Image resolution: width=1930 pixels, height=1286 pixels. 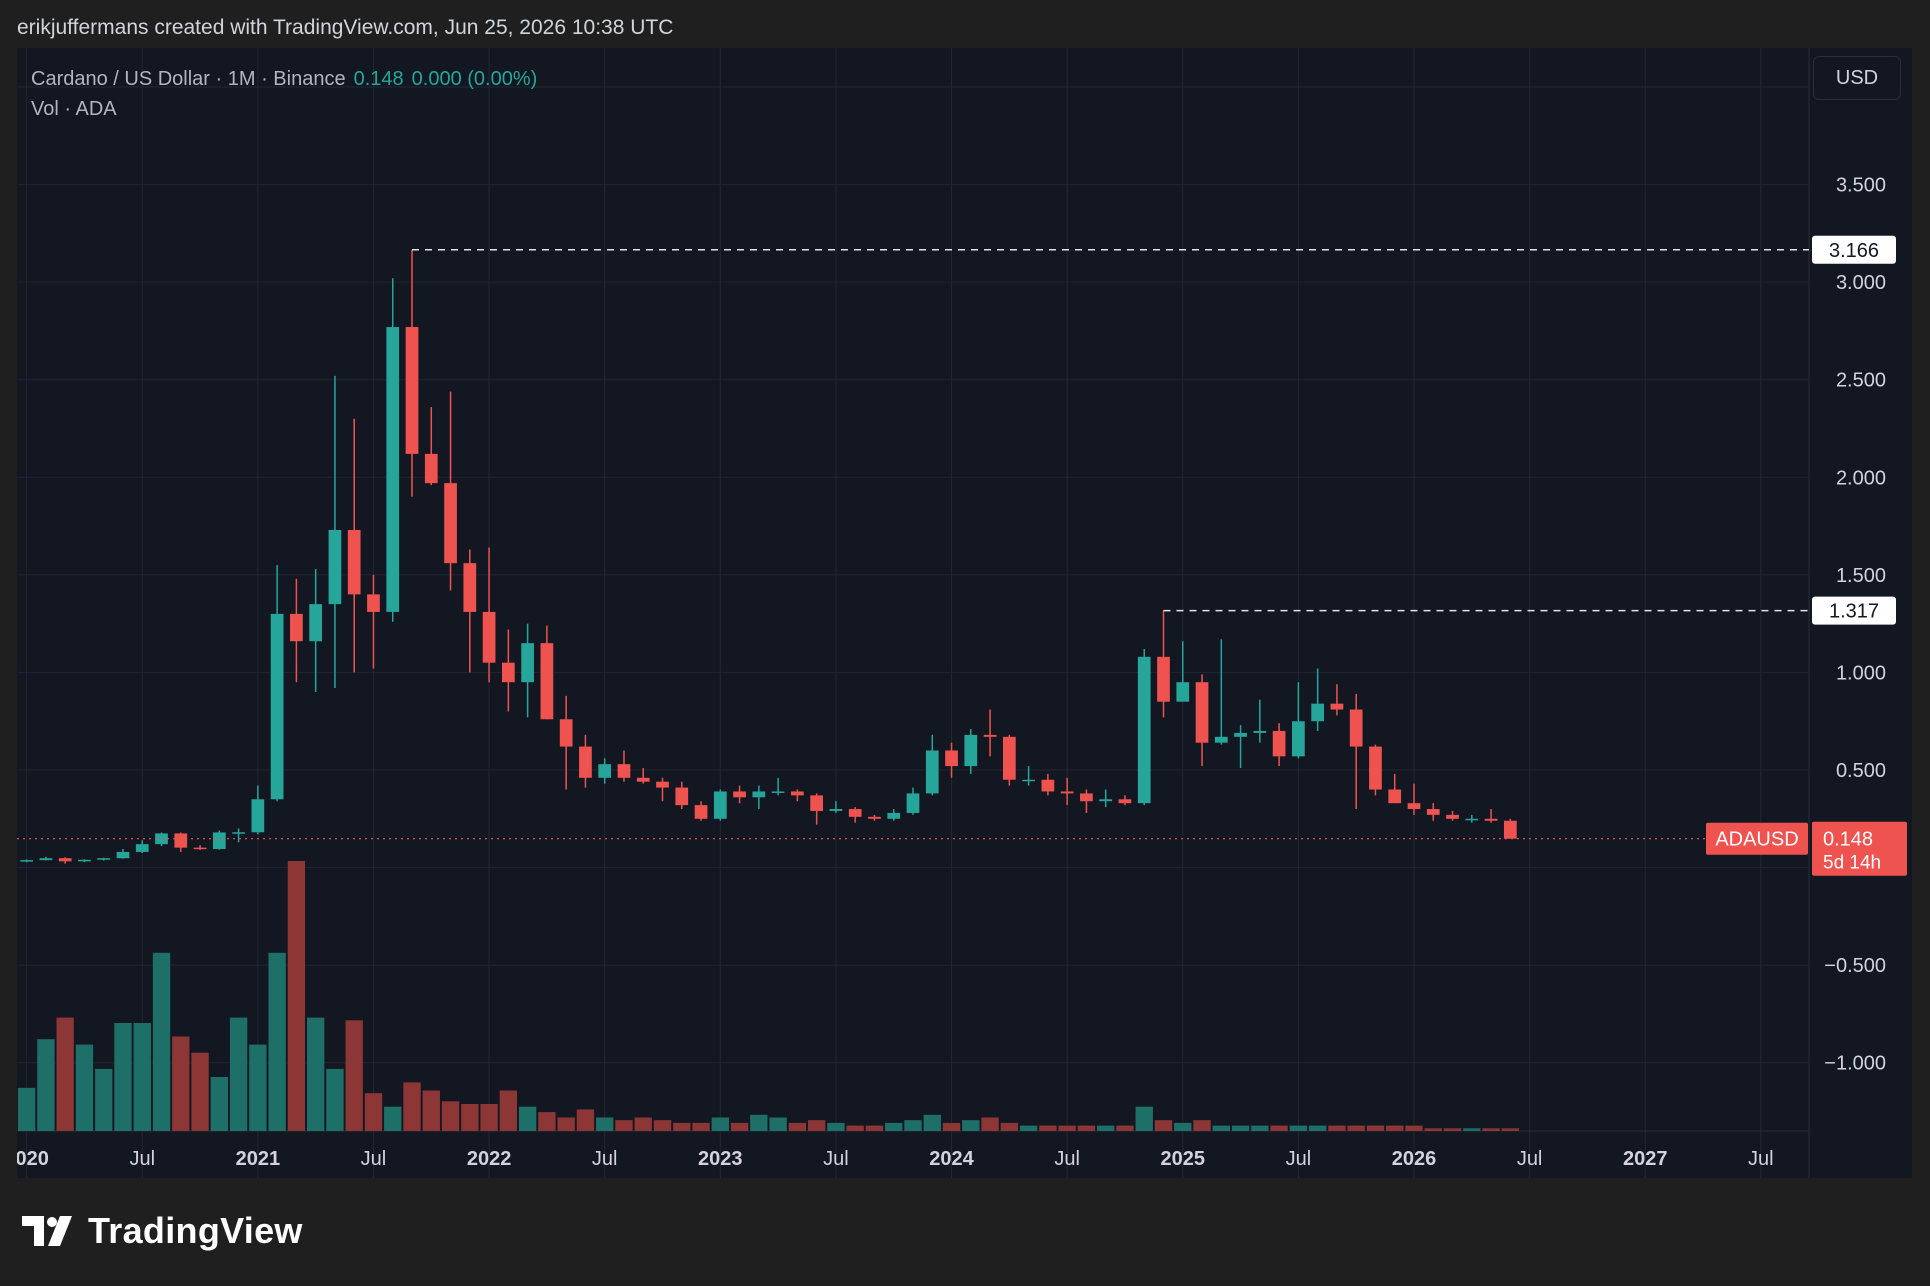 What do you see at coordinates (489, 1159) in the screenshot?
I see `time-axis-label: 2022` at bounding box center [489, 1159].